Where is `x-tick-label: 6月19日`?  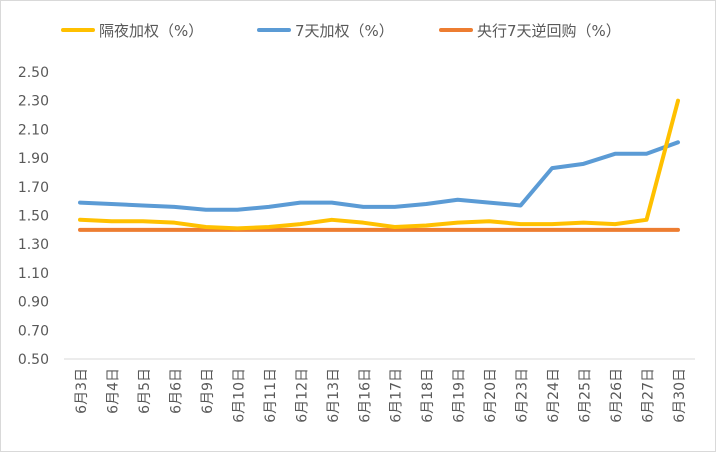
x-tick-label: 6月19日 is located at coordinates (460, 395).